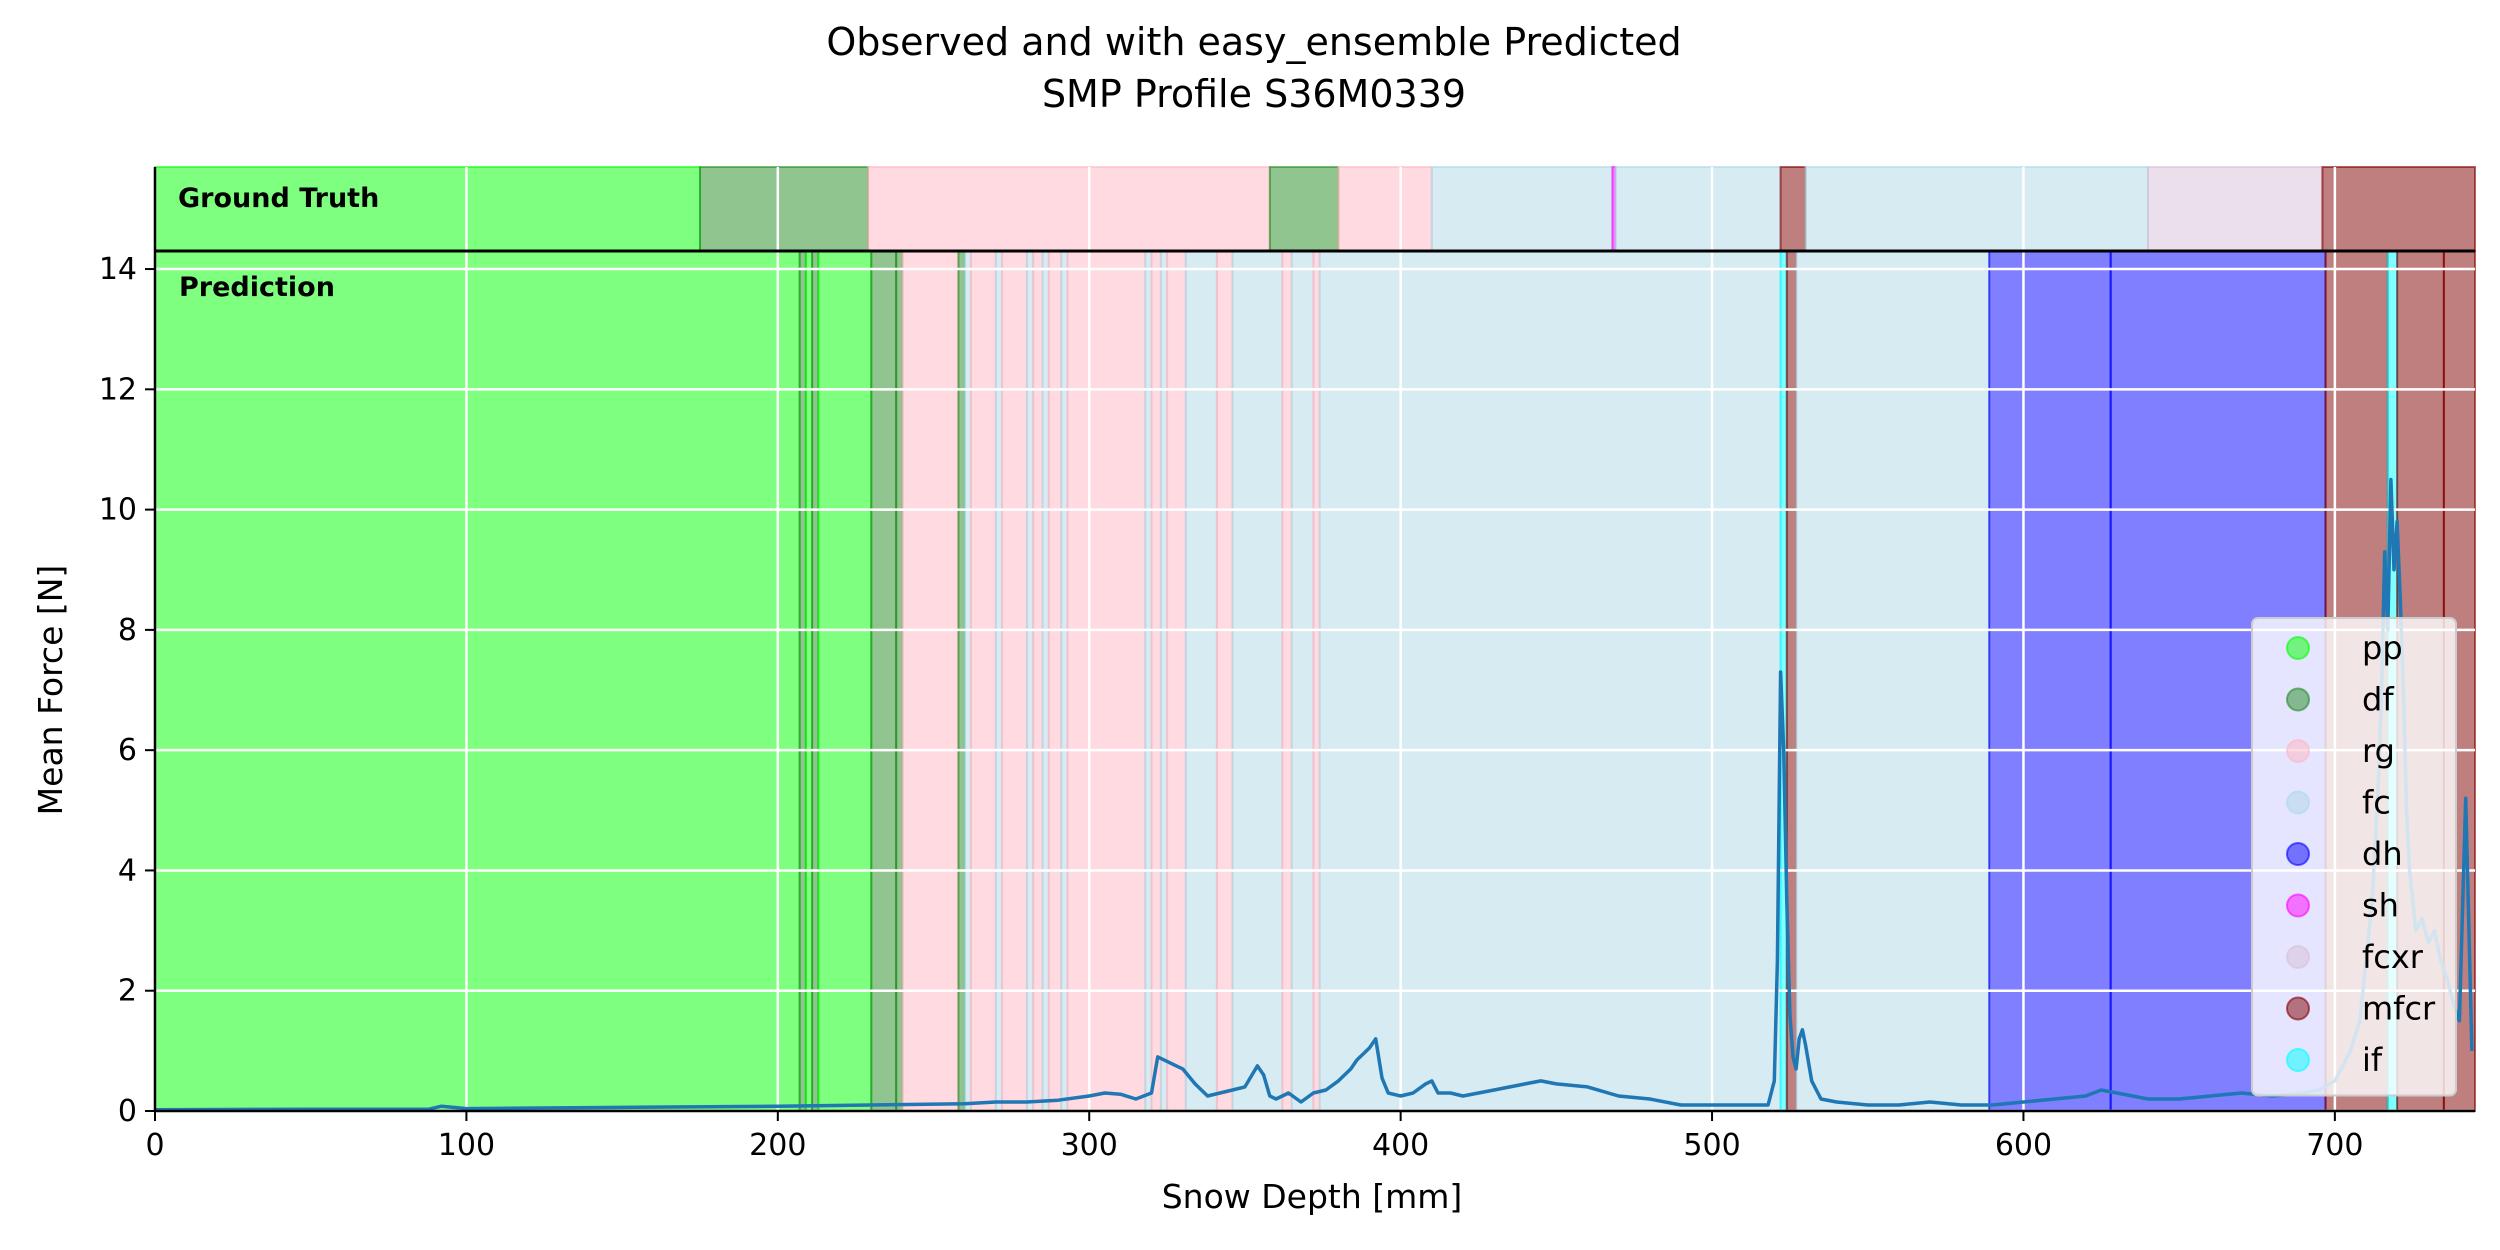 Image resolution: width=2500 pixels, height=1250 pixels. I want to click on legend-box, so click(2354, 857).